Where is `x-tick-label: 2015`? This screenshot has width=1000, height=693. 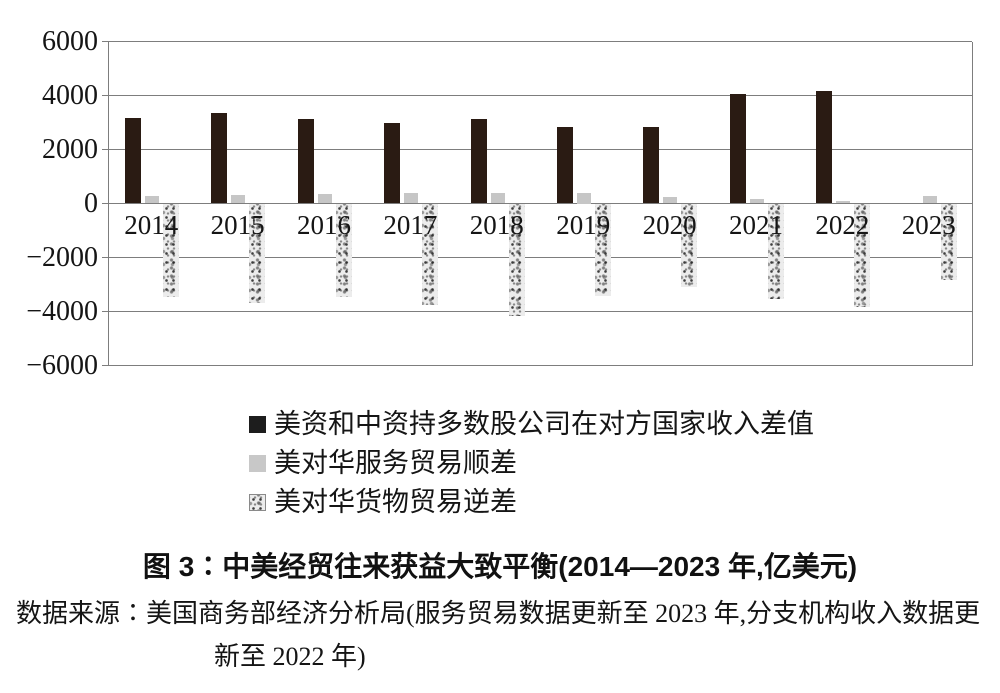 x-tick-label: 2015 is located at coordinates (237, 224).